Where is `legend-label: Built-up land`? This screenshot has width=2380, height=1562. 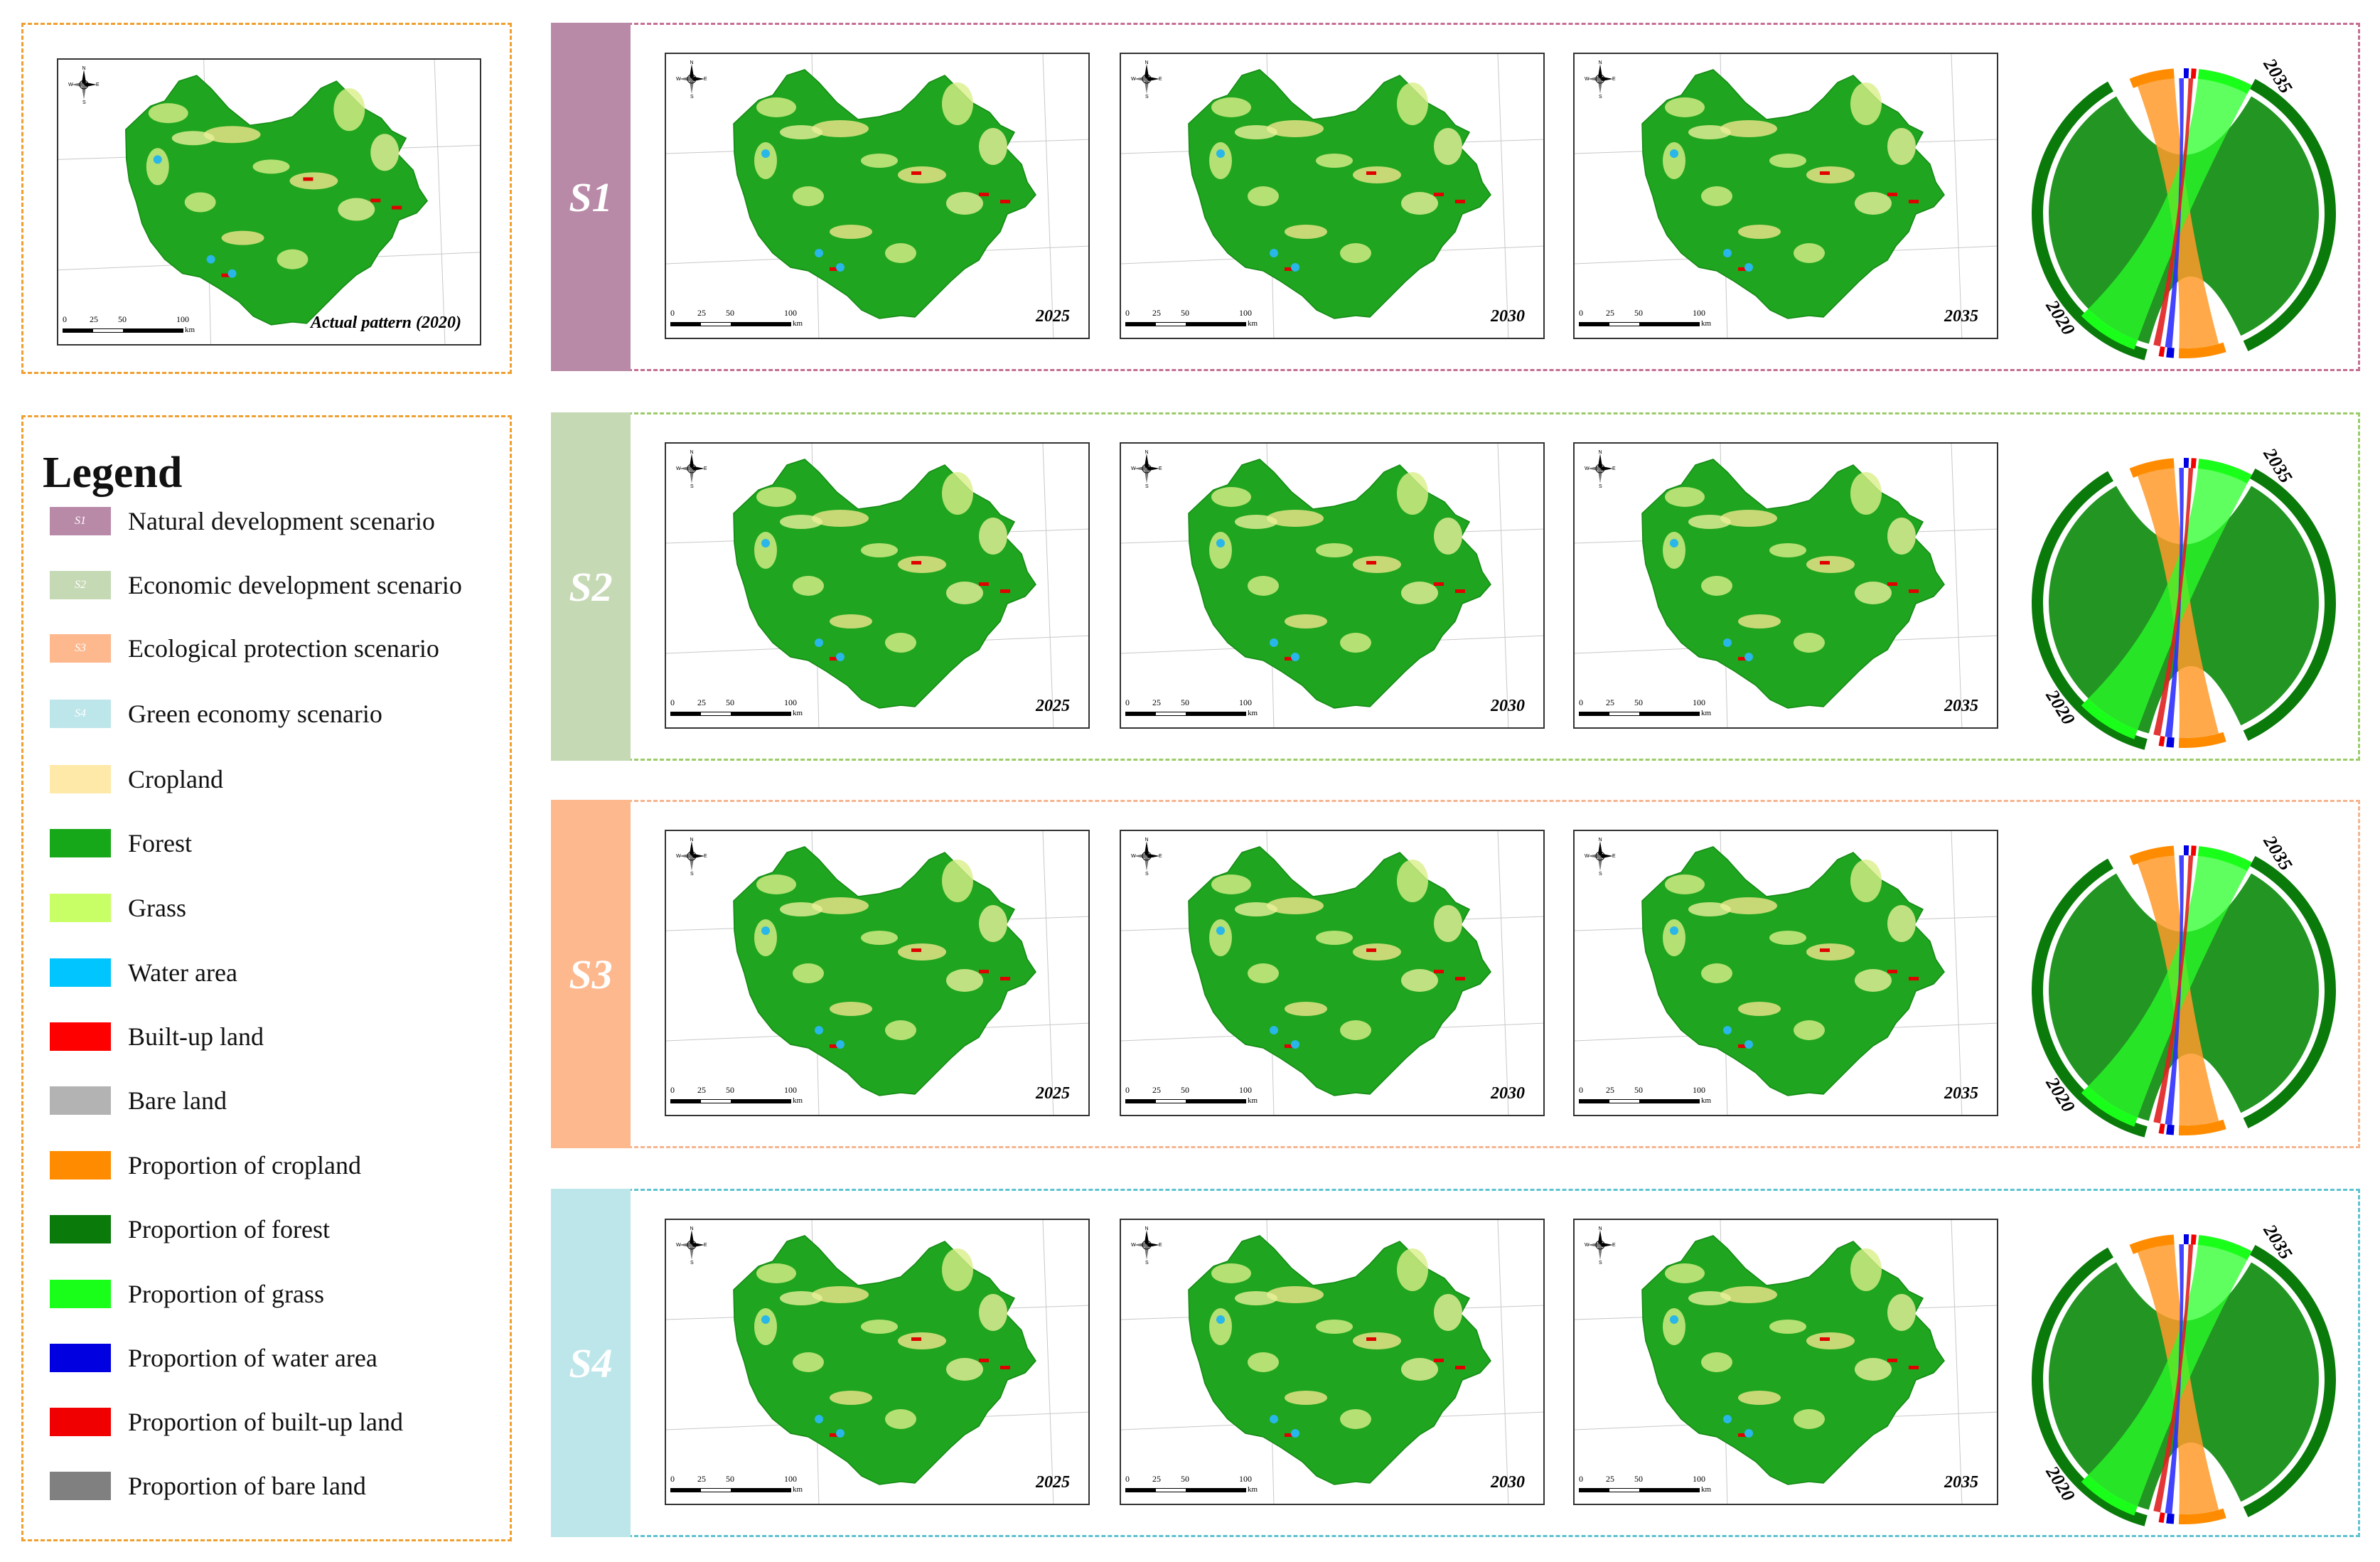
legend-label: Built-up land is located at coordinates (196, 1036).